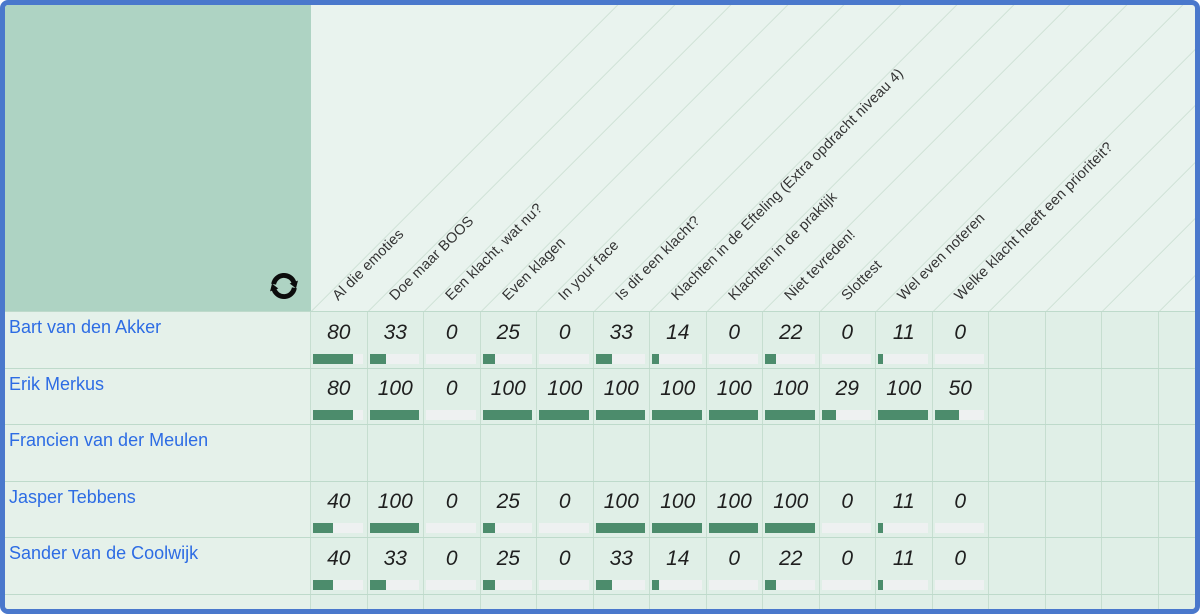  Describe the element at coordinates (791, 558) in the screenshot. I see `score-value: 22` at that location.